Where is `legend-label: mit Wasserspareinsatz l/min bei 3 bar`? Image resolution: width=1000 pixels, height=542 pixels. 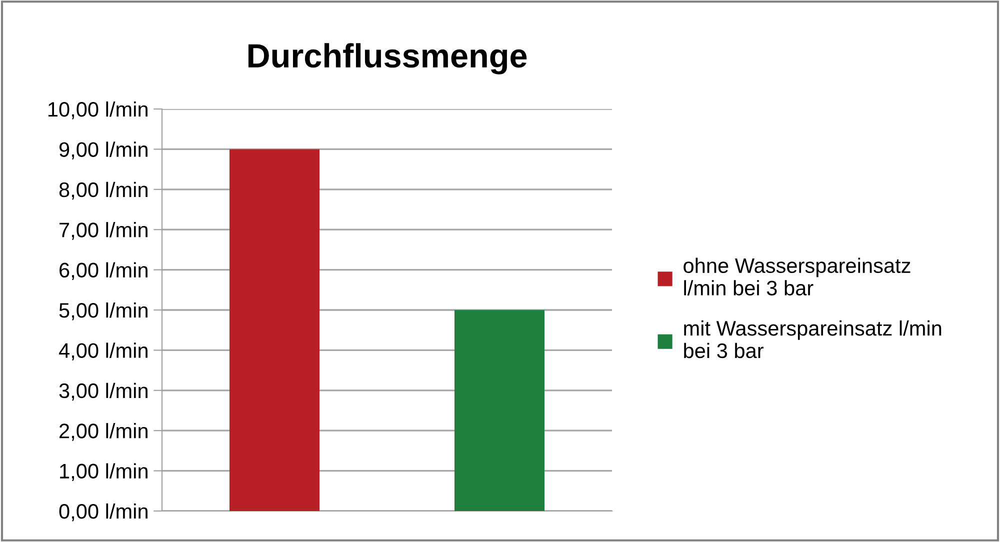 legend-label: mit Wasserspareinsatz l/min bei 3 bar is located at coordinates (813, 339).